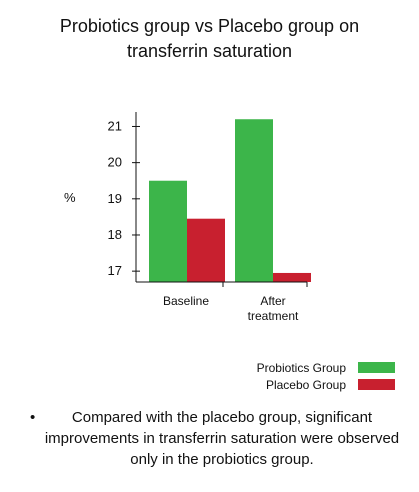  What do you see at coordinates (115, 162) in the screenshot?
I see `y-tick-label: 20` at bounding box center [115, 162].